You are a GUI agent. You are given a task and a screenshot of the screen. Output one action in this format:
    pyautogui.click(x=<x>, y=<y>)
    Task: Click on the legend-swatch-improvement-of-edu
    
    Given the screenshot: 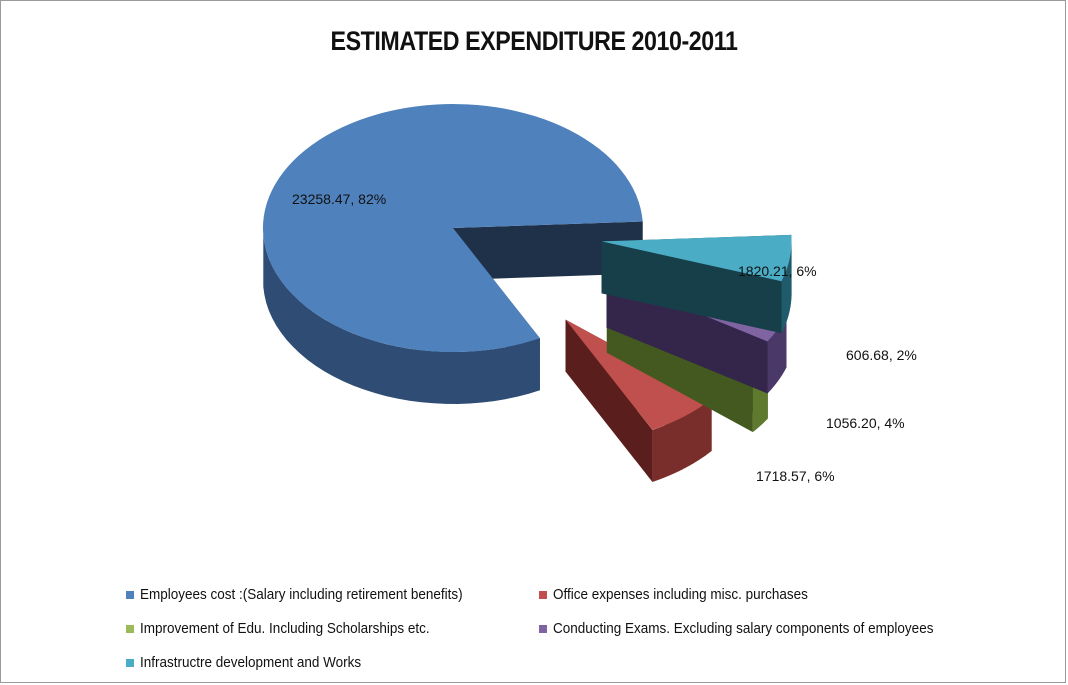 What is the action you would take?
    pyautogui.click(x=130, y=628)
    